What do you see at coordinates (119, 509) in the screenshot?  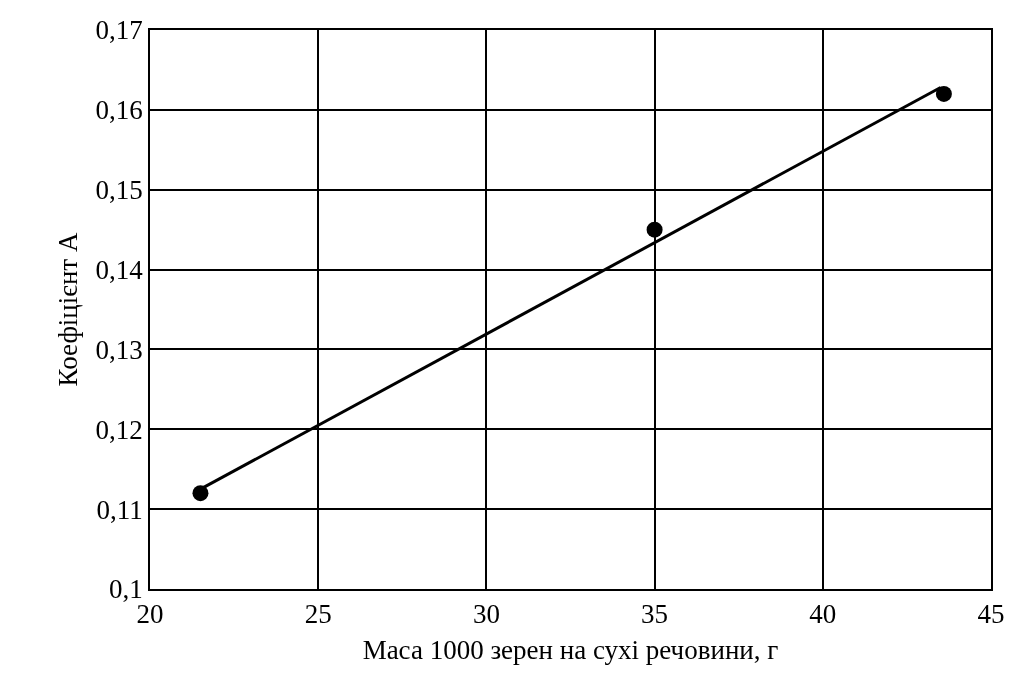 I see `y-tick-label: 0,11` at bounding box center [119, 509].